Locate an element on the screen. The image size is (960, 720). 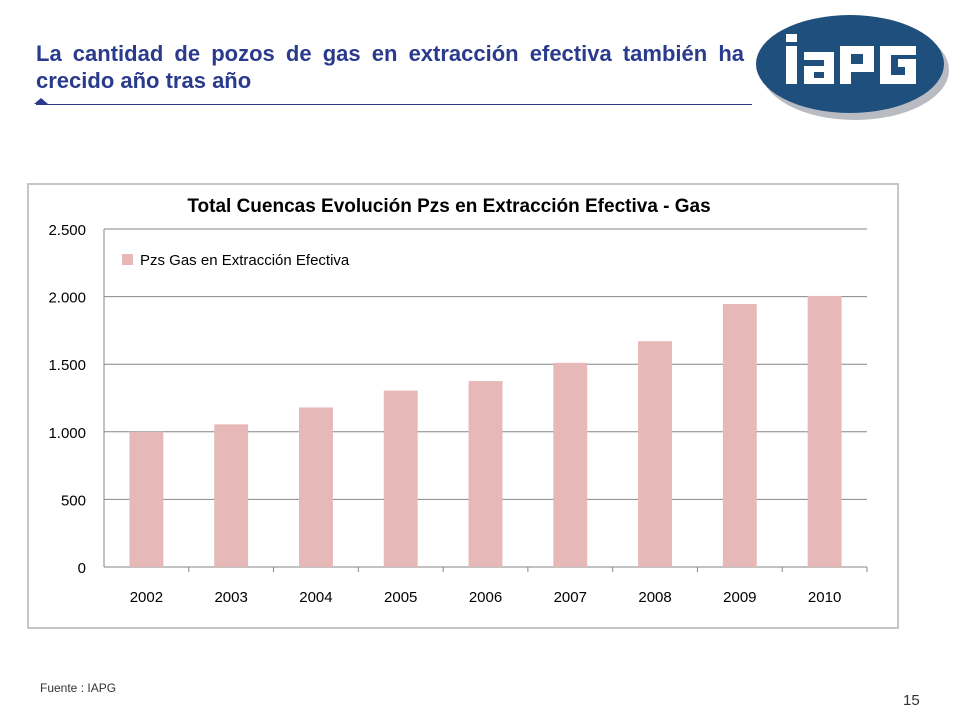
bar-2008 is located at coordinates (655, 454).